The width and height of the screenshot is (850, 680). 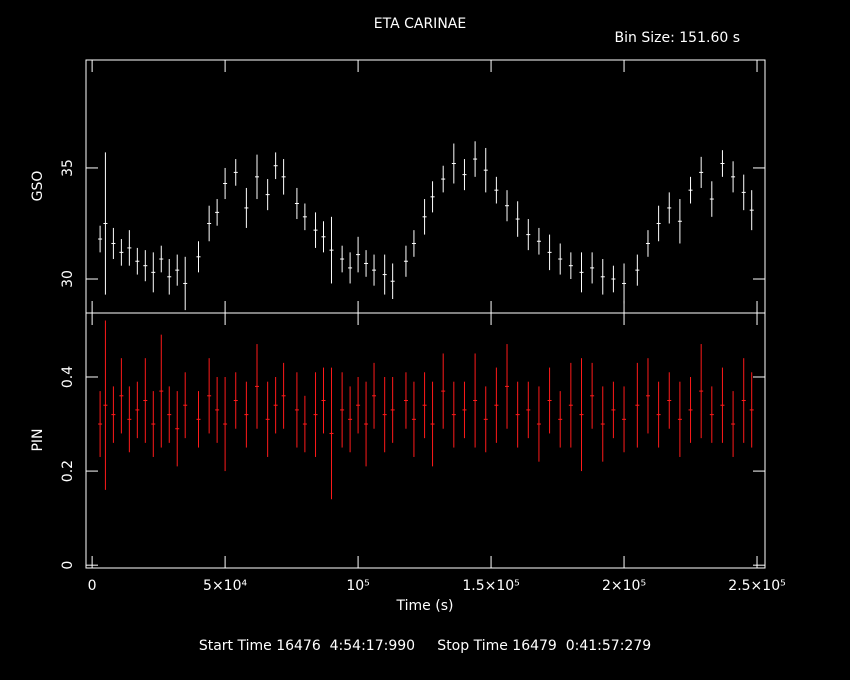 I want to click on y-axis-label: GSO, so click(x=38, y=186).